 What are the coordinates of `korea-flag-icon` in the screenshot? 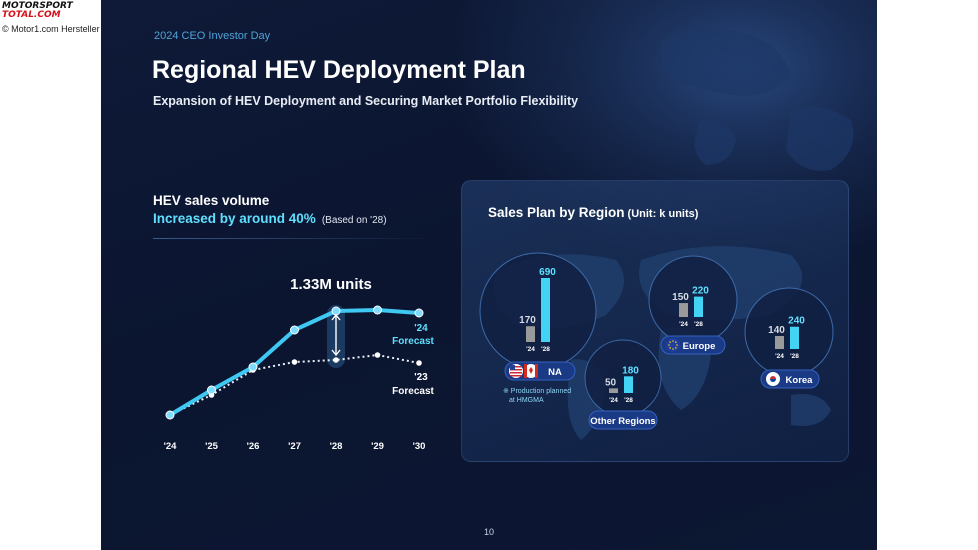 It's located at (773, 379).